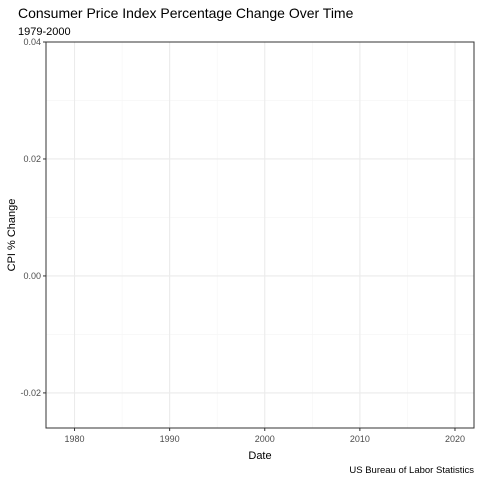  I want to click on y-tick-label: -0.02, so click(30, 393).